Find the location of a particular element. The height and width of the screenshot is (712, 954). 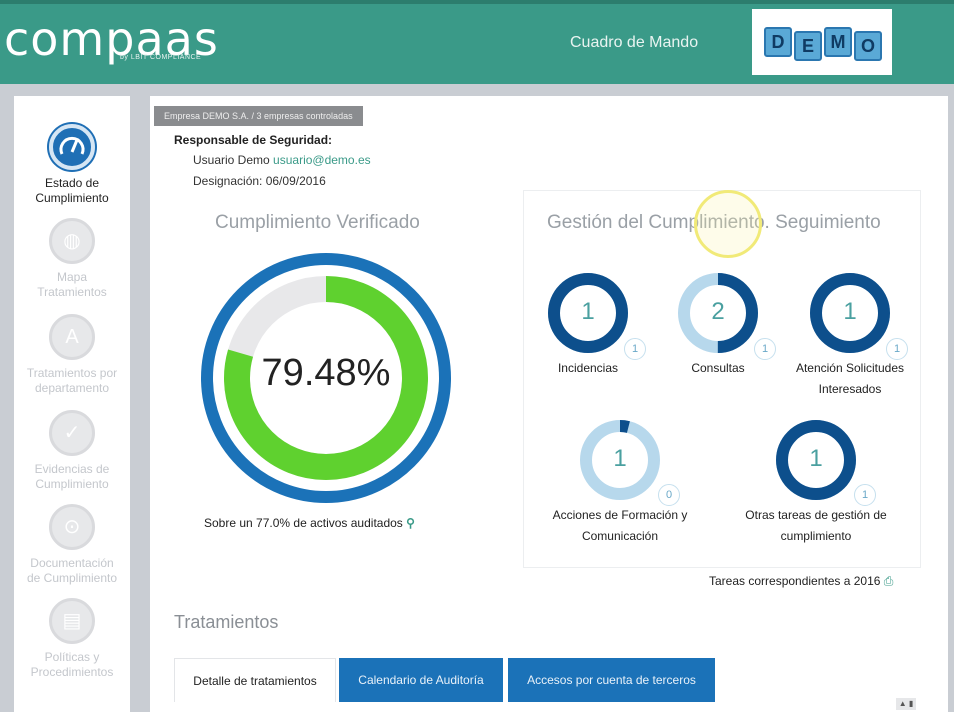

ring-label: Consultas is located at coordinates (718, 368).